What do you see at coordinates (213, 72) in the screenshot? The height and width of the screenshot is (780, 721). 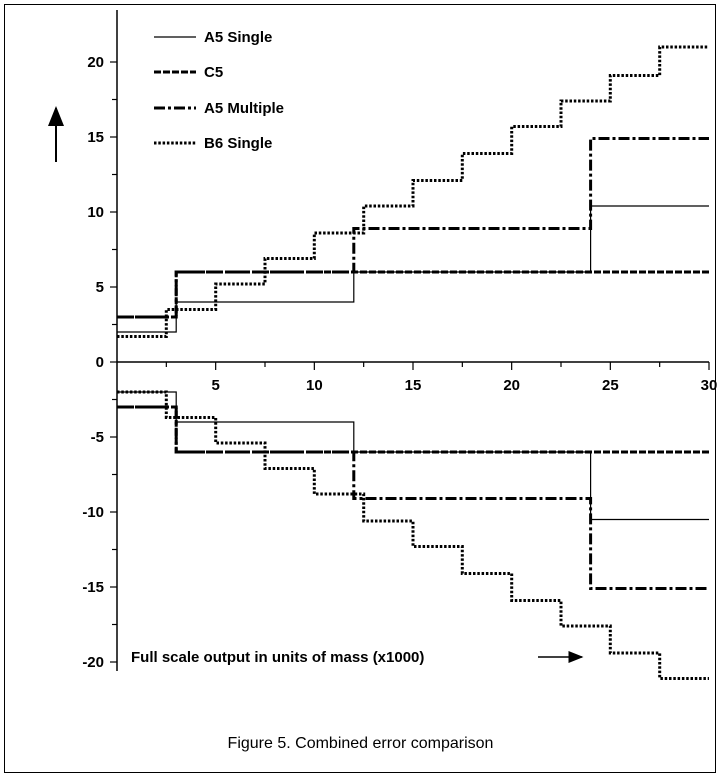 I see `legend-label-c5: C5` at bounding box center [213, 72].